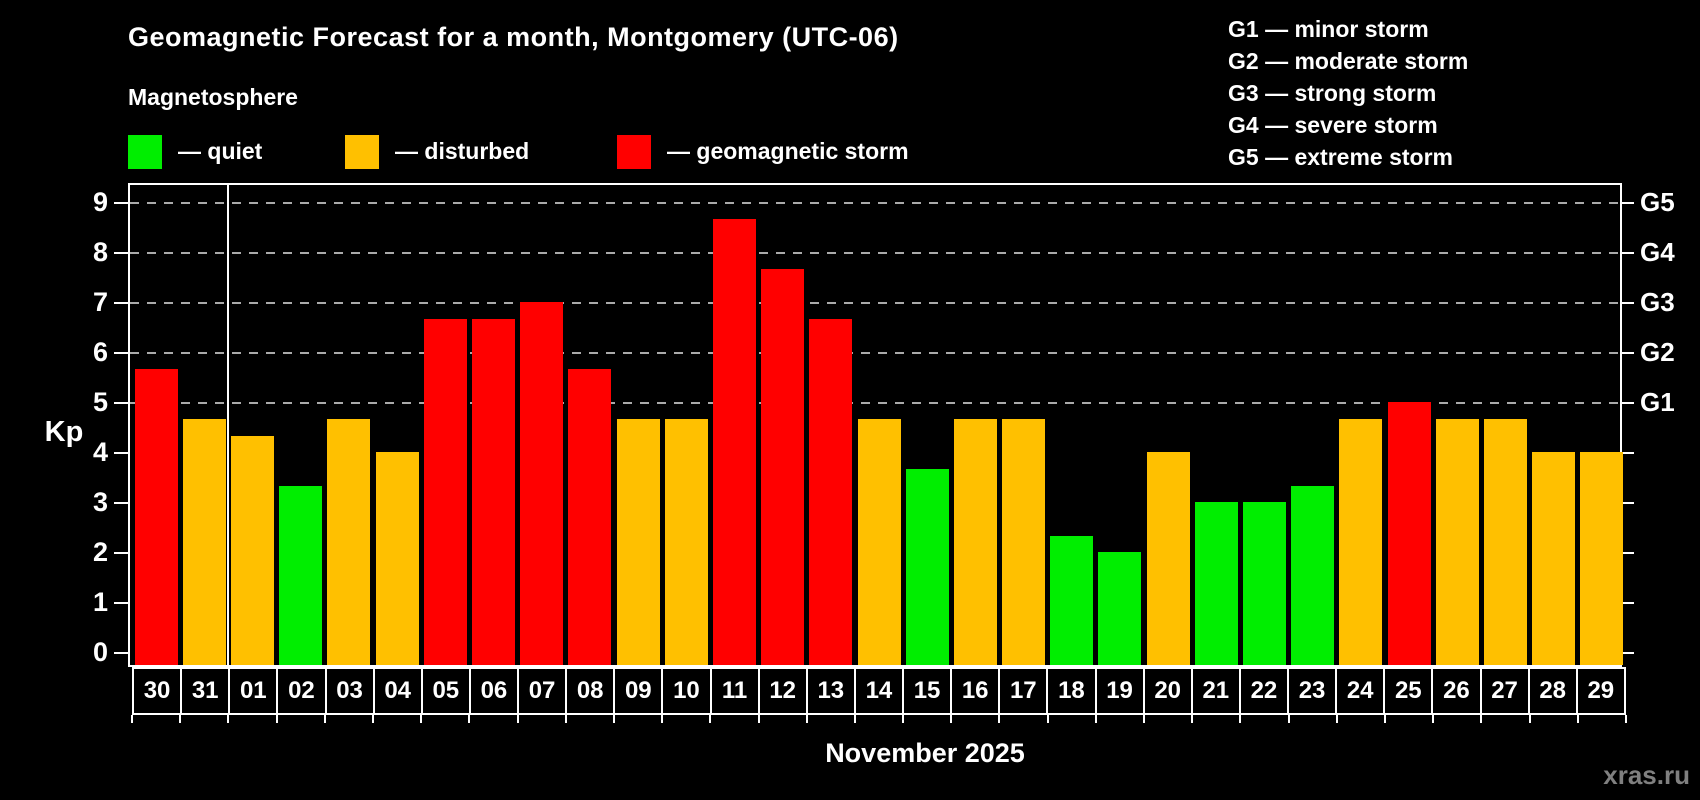  I want to click on day-label-09: 09, so click(637, 691).